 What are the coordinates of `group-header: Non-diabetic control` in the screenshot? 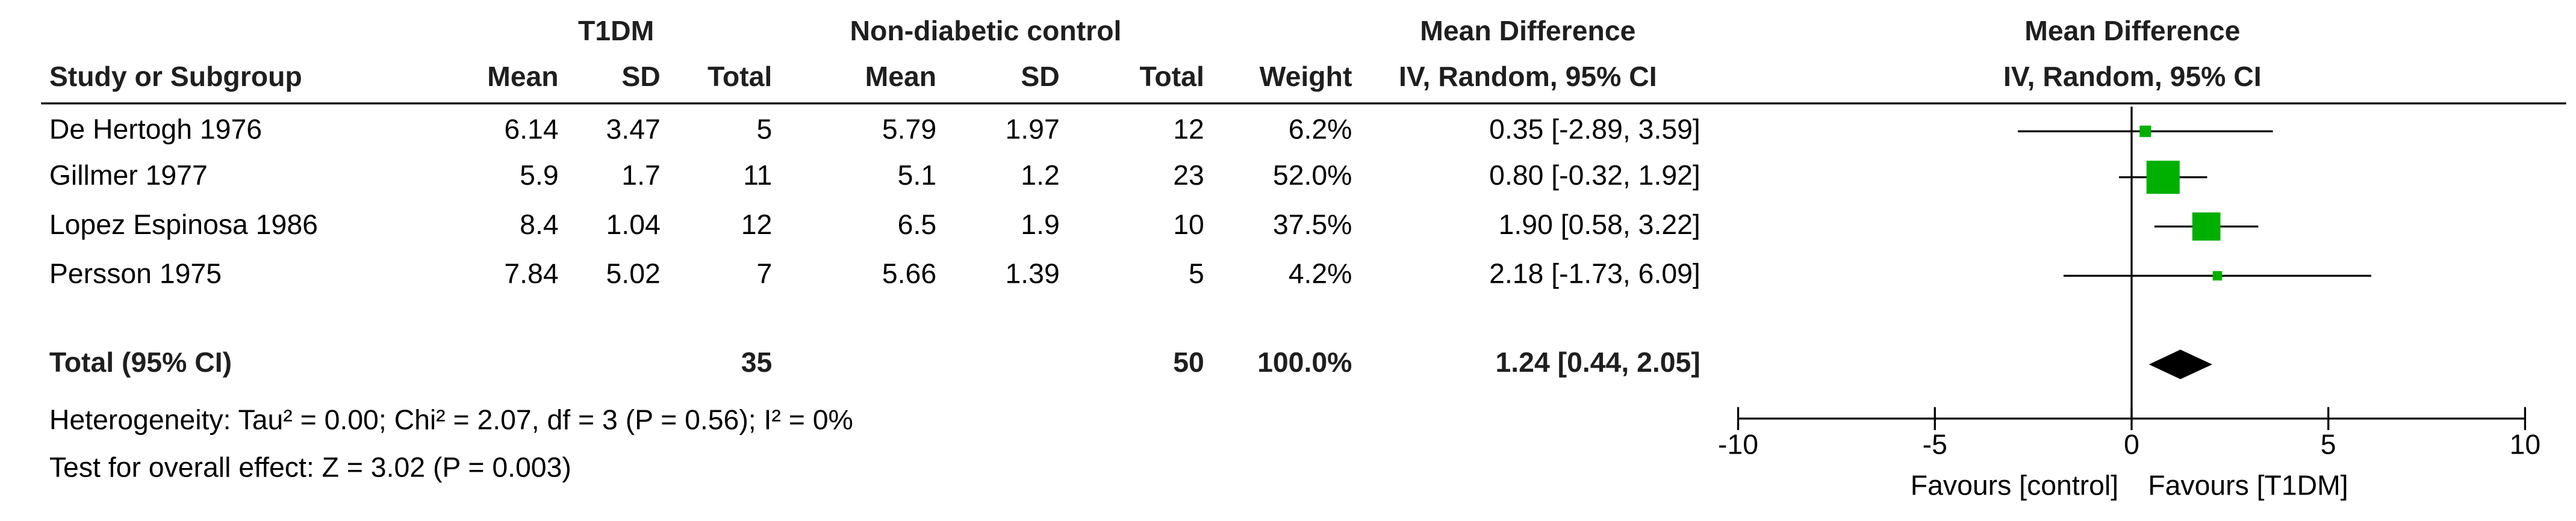 It's located at (986, 30).